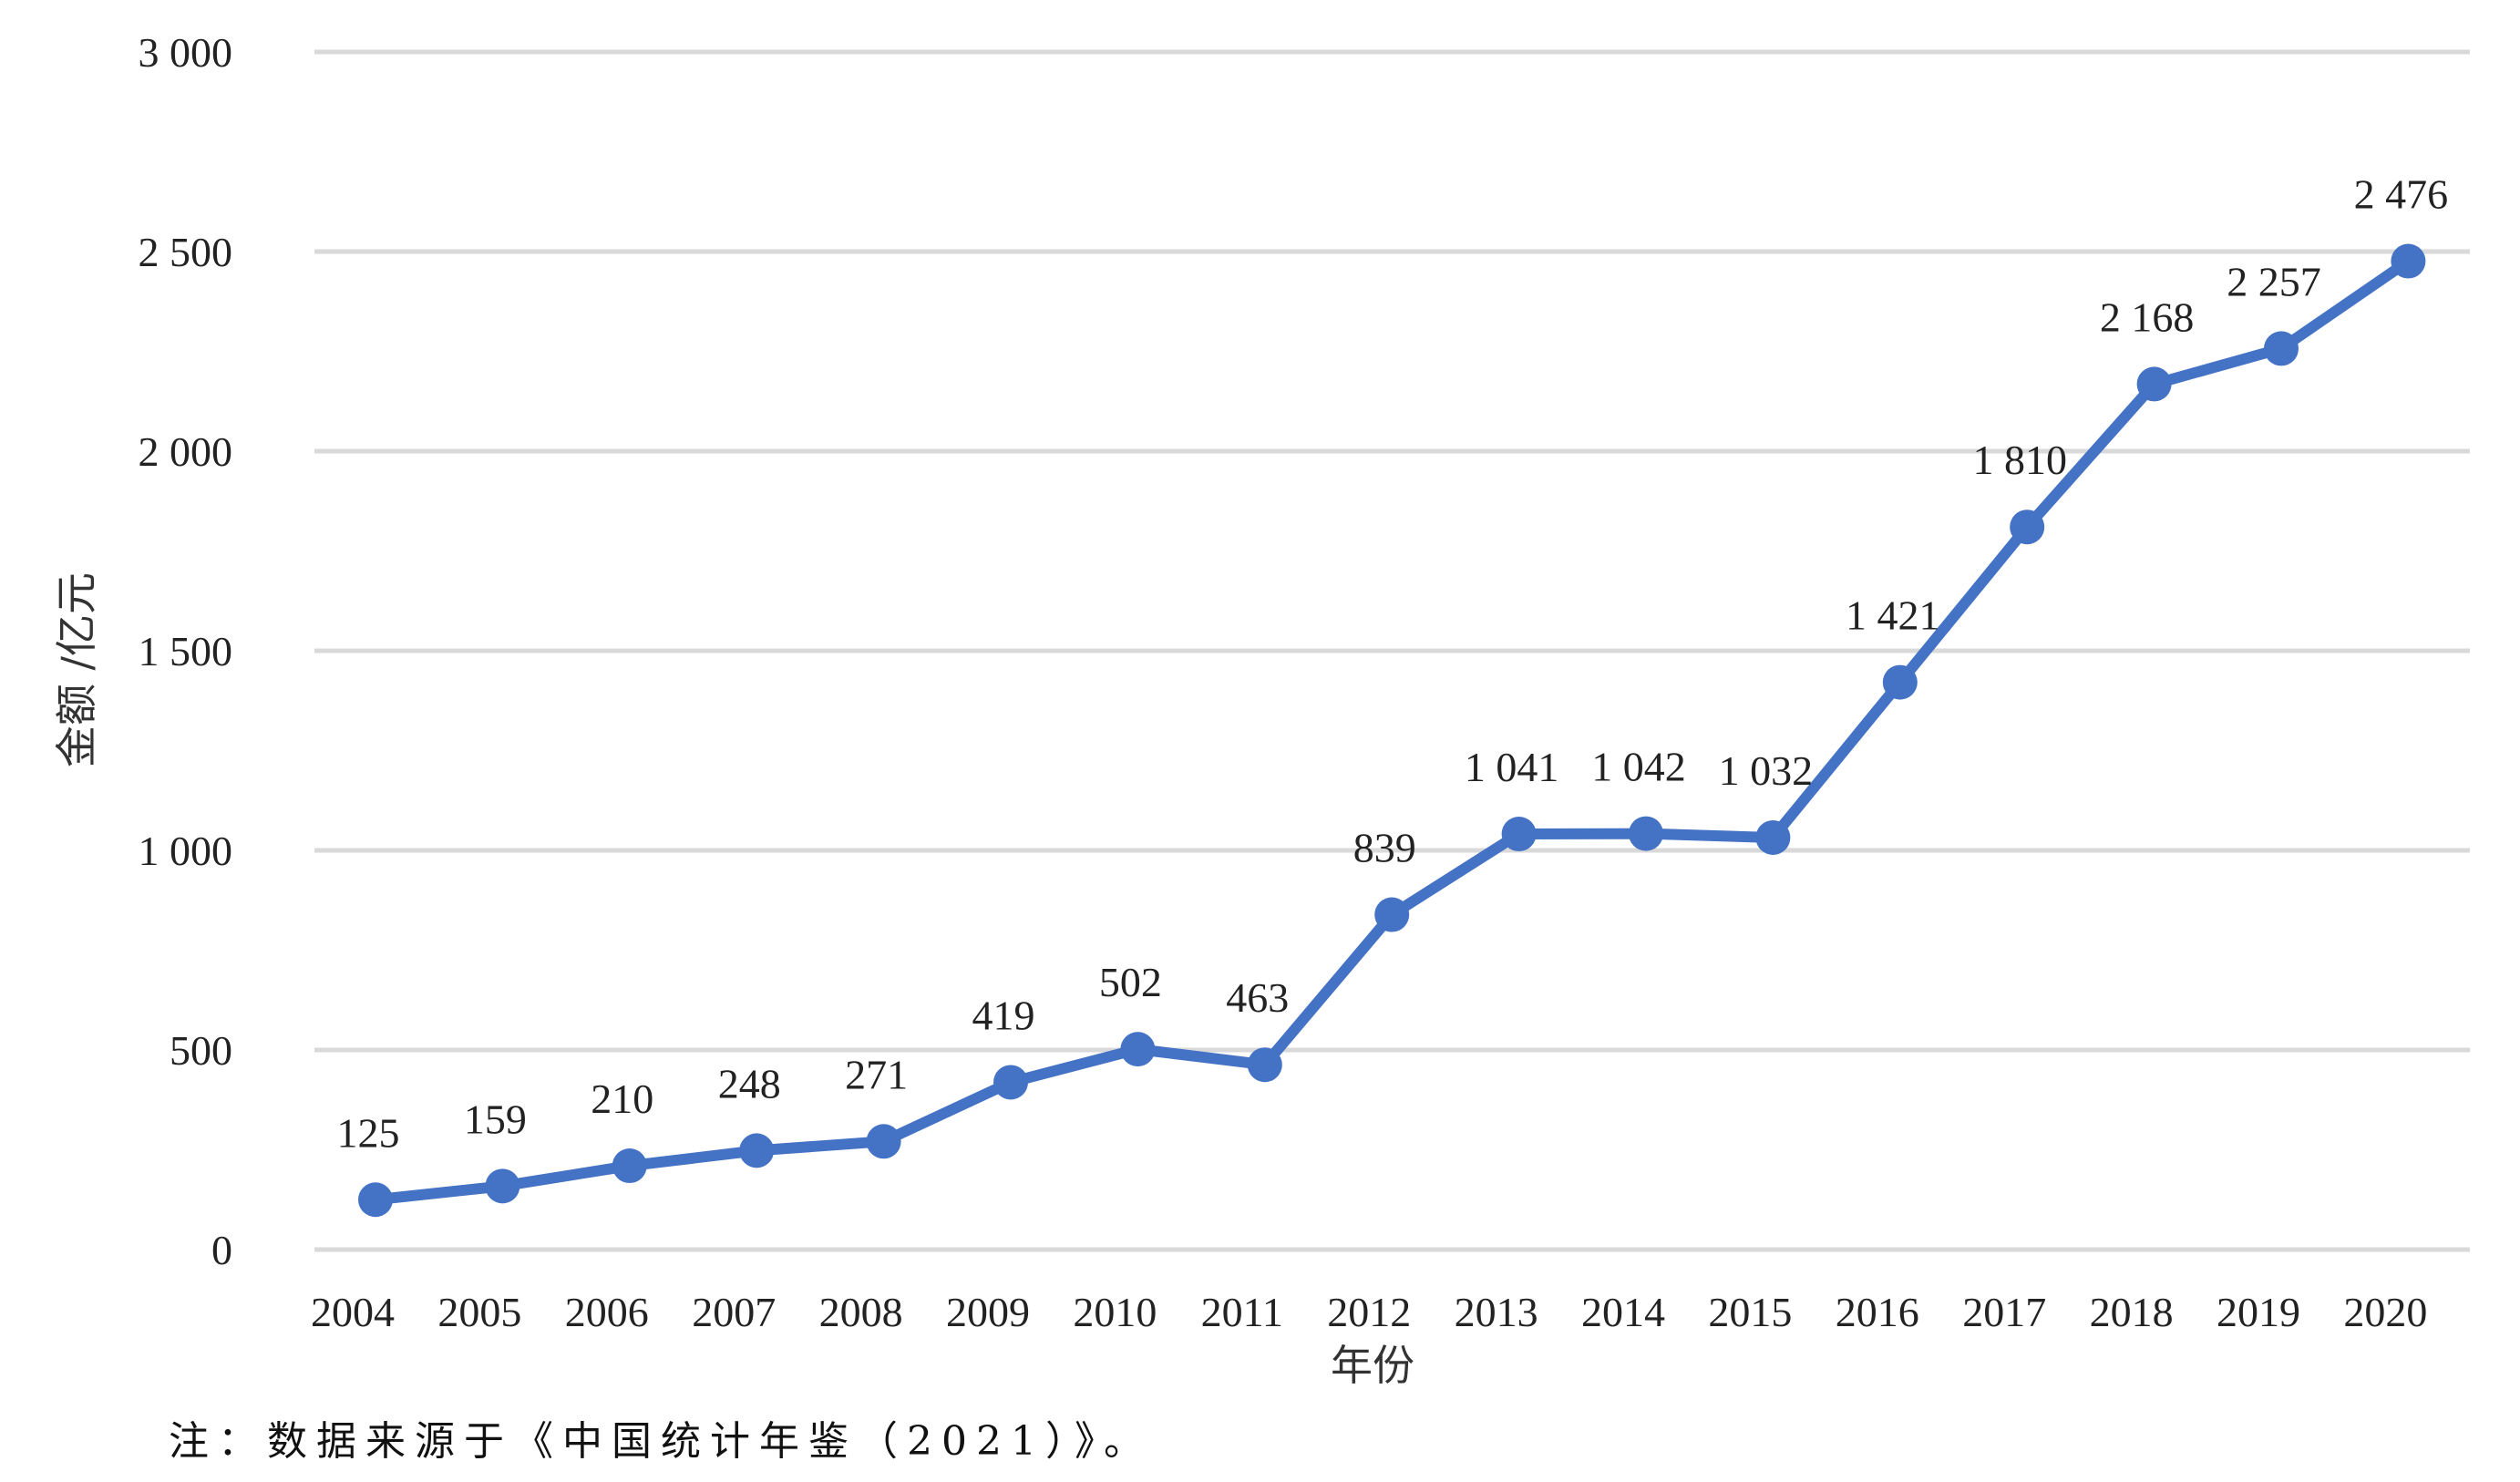 The height and width of the screenshot is (1482, 2520). I want to click on y-tick-label: 1 500, so click(186, 651).